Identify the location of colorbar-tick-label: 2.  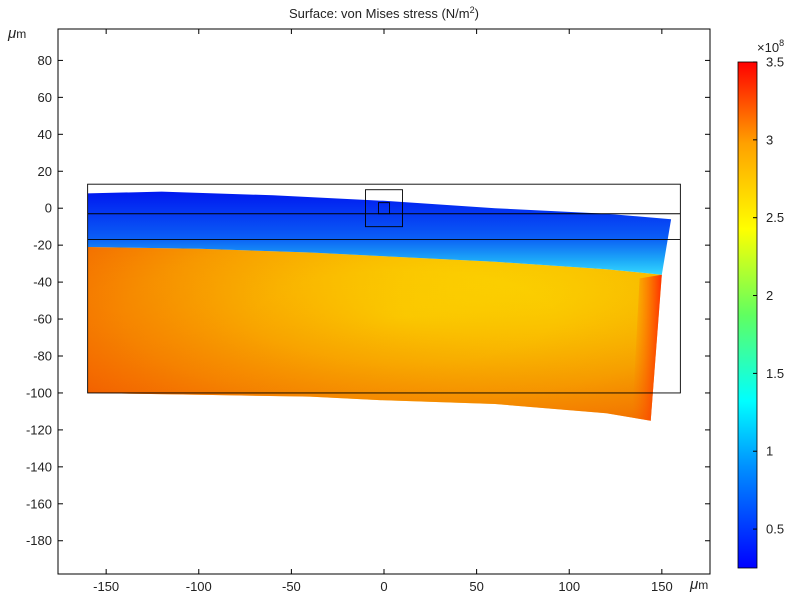
(769, 295).